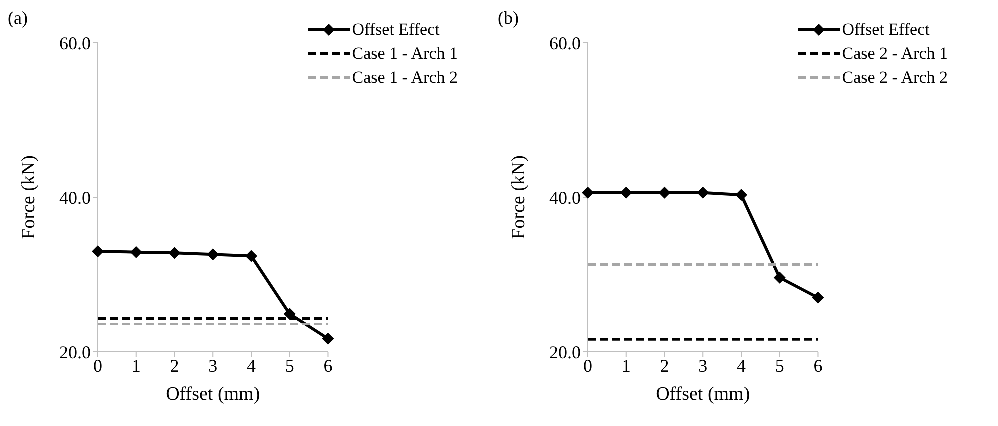  Describe the element at coordinates (405, 78) in the screenshot. I see `legend-label: Case 1 - Arch 2` at that location.